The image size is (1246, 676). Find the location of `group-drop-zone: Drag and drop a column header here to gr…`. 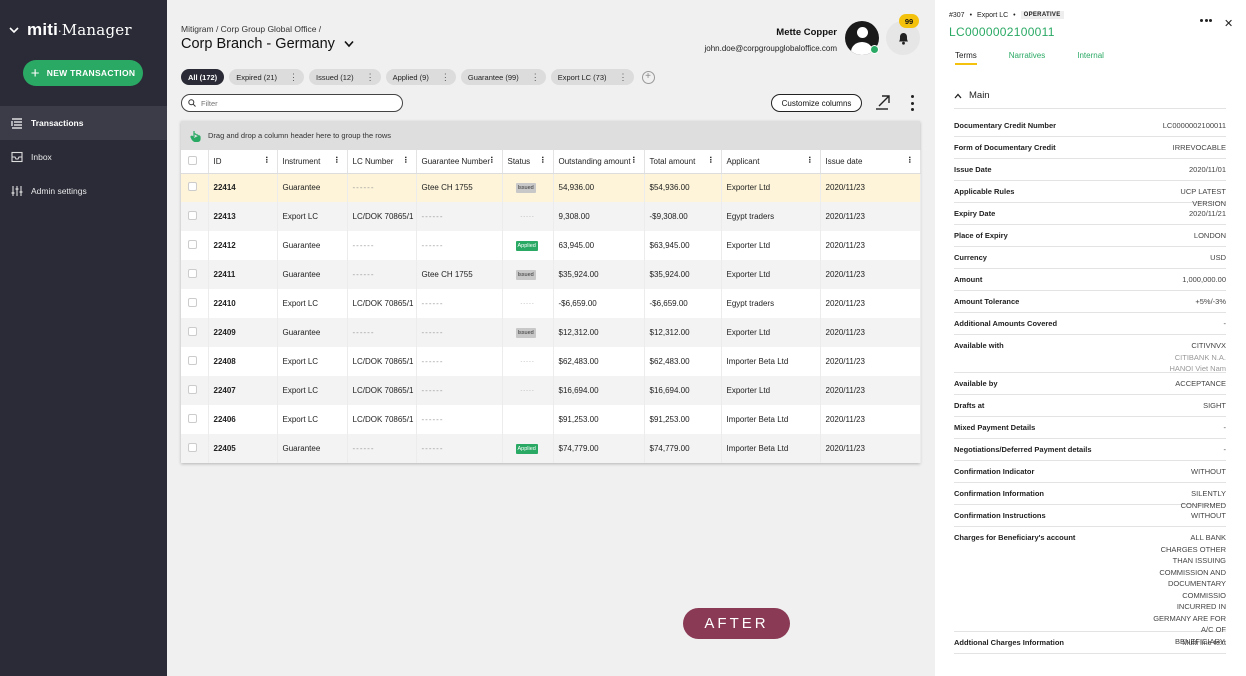

group-drop-zone: Drag and drop a column header here to gr… is located at coordinates (550, 135).